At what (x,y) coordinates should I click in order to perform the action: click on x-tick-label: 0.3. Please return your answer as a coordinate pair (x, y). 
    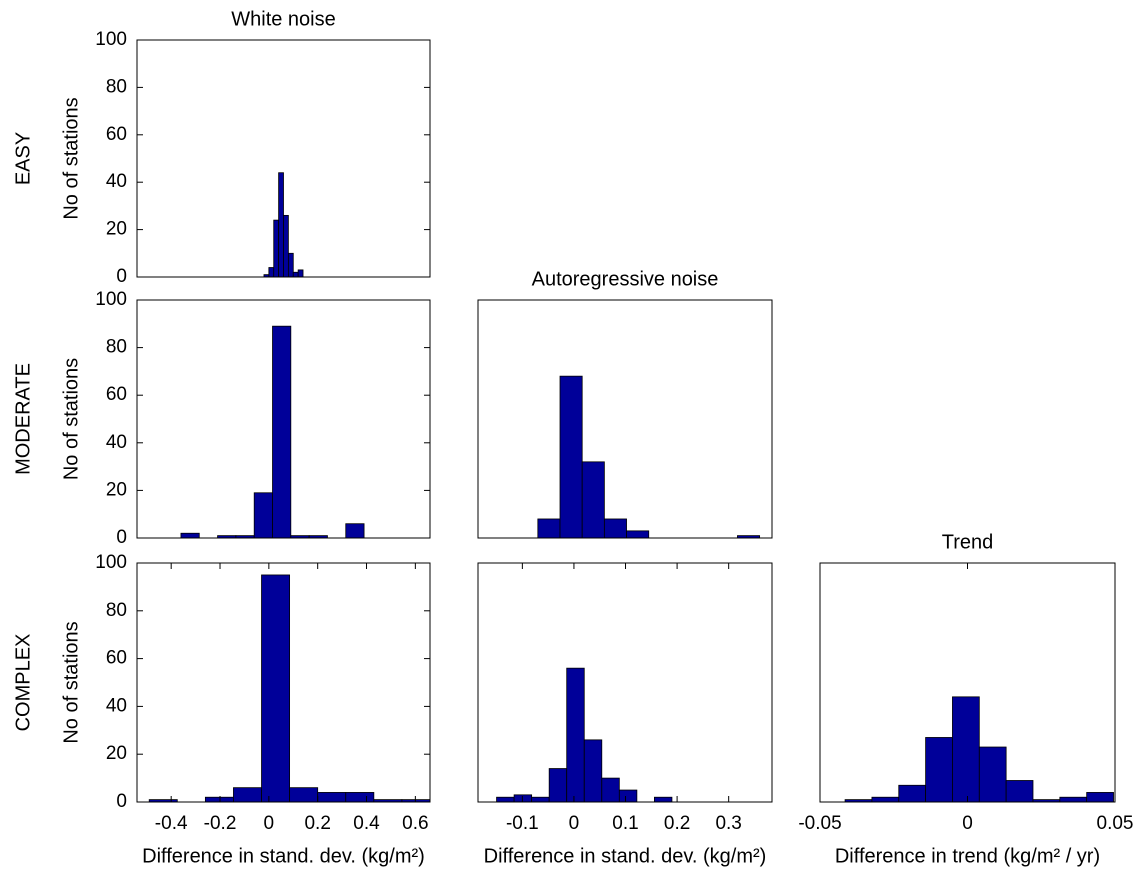
    Looking at the image, I should click on (728, 823).